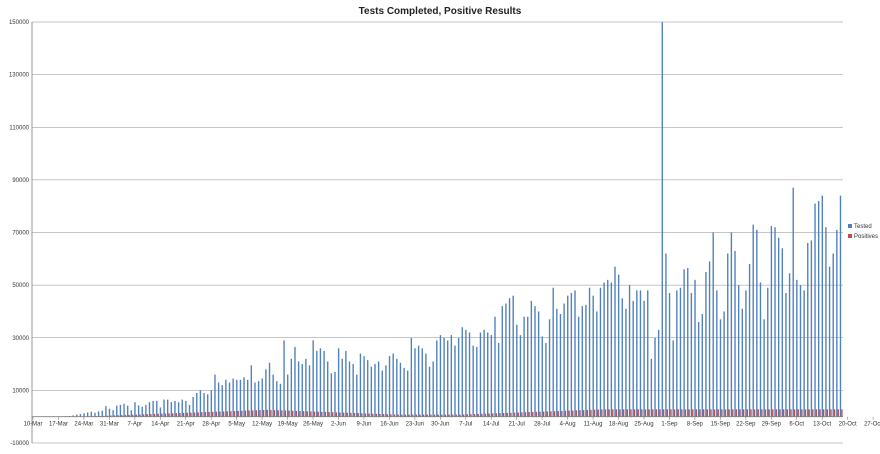  I want to click on x-tick-label: 9-Jun, so click(363, 425).